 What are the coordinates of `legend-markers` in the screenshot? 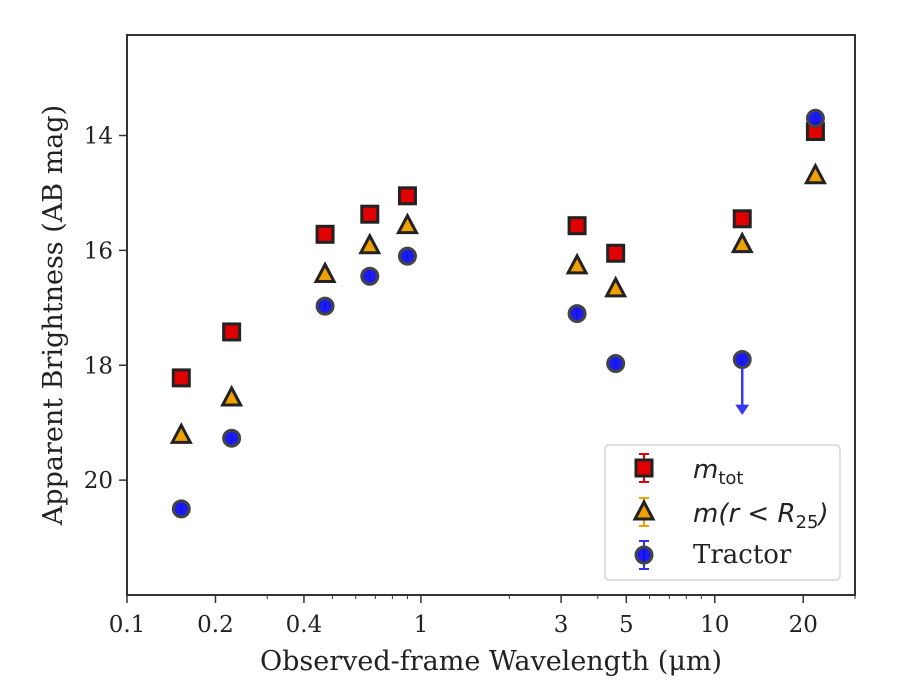 It's located at (644, 511).